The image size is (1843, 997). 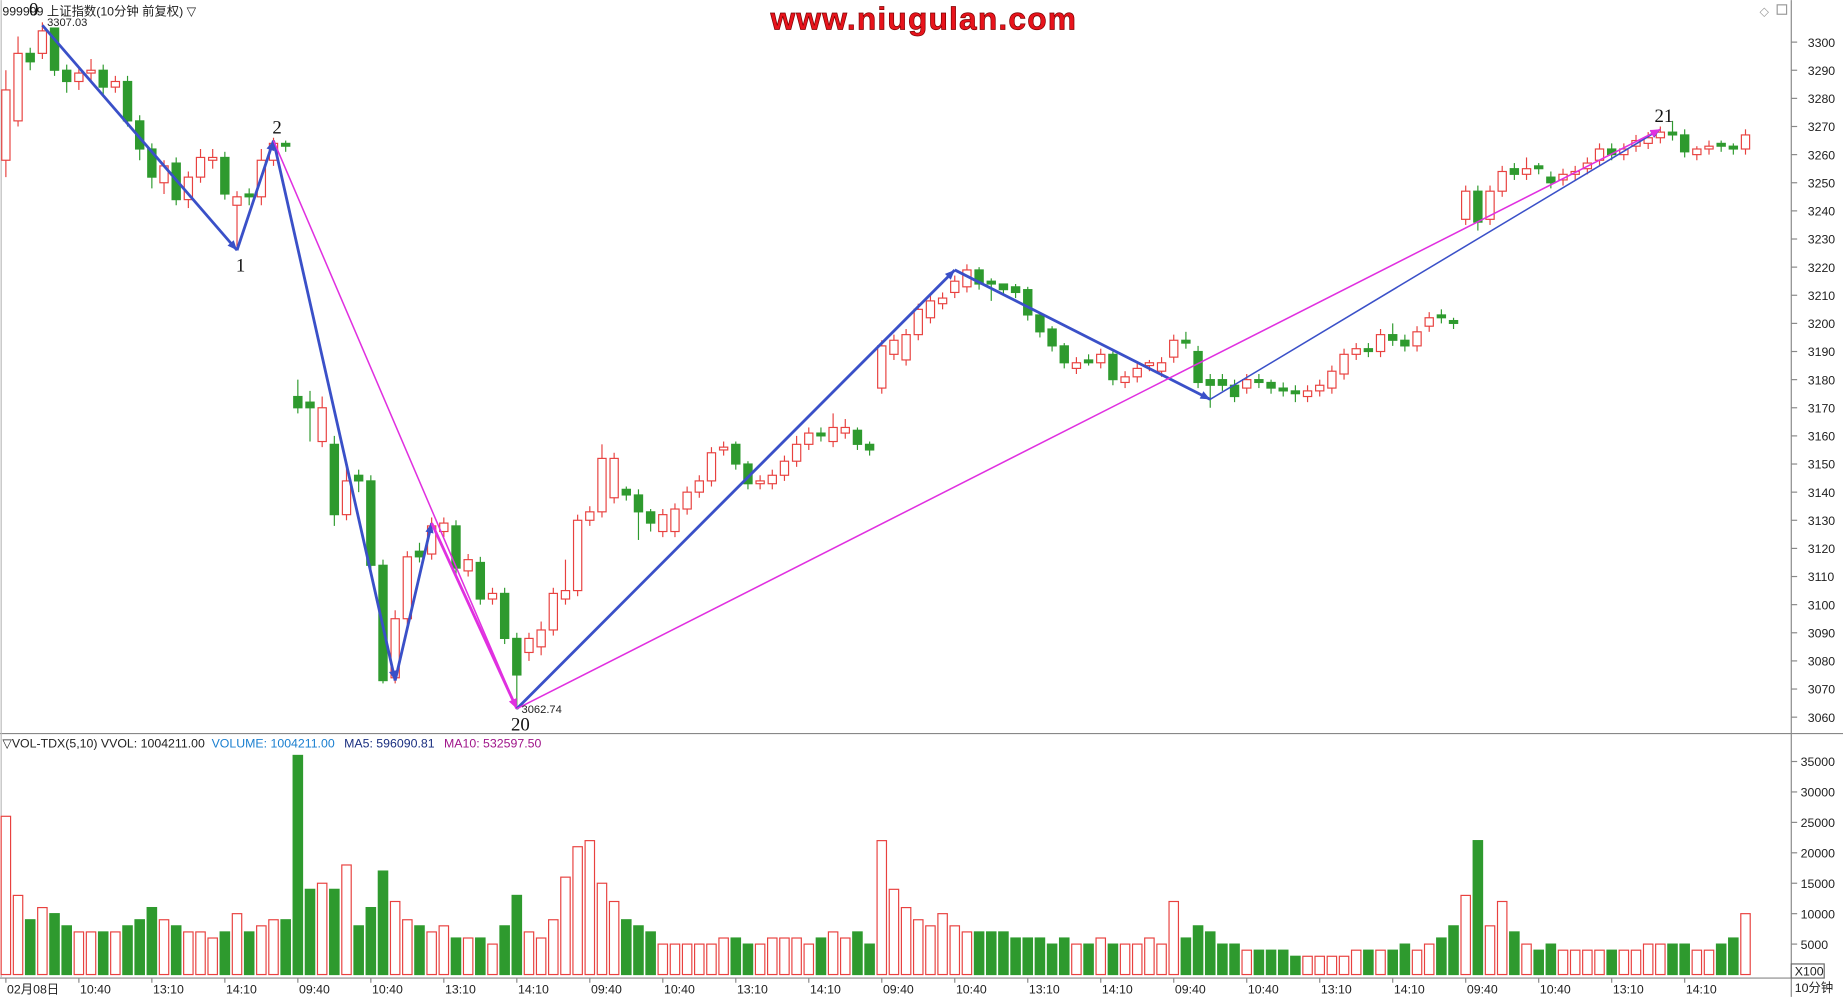 What do you see at coordinates (1815, 945) in the screenshot?
I see `y-tick-label: 5000` at bounding box center [1815, 945].